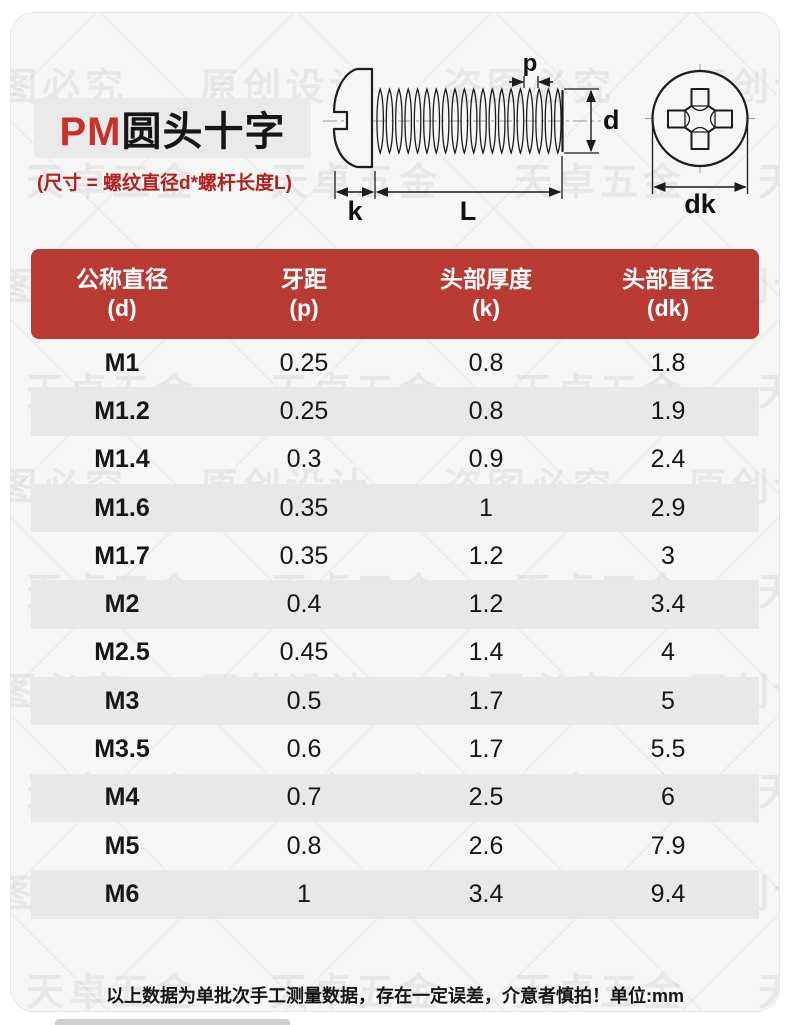 Image resolution: width=790 pixels, height=1025 pixels. I want to click on spec-value-cell: 5, so click(668, 700).